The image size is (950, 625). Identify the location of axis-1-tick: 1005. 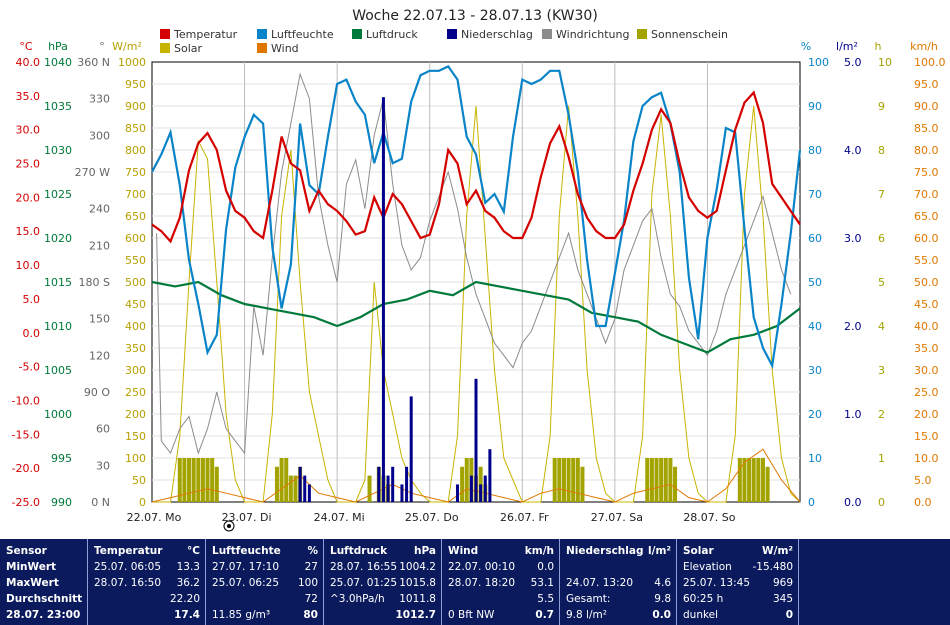
(58, 370).